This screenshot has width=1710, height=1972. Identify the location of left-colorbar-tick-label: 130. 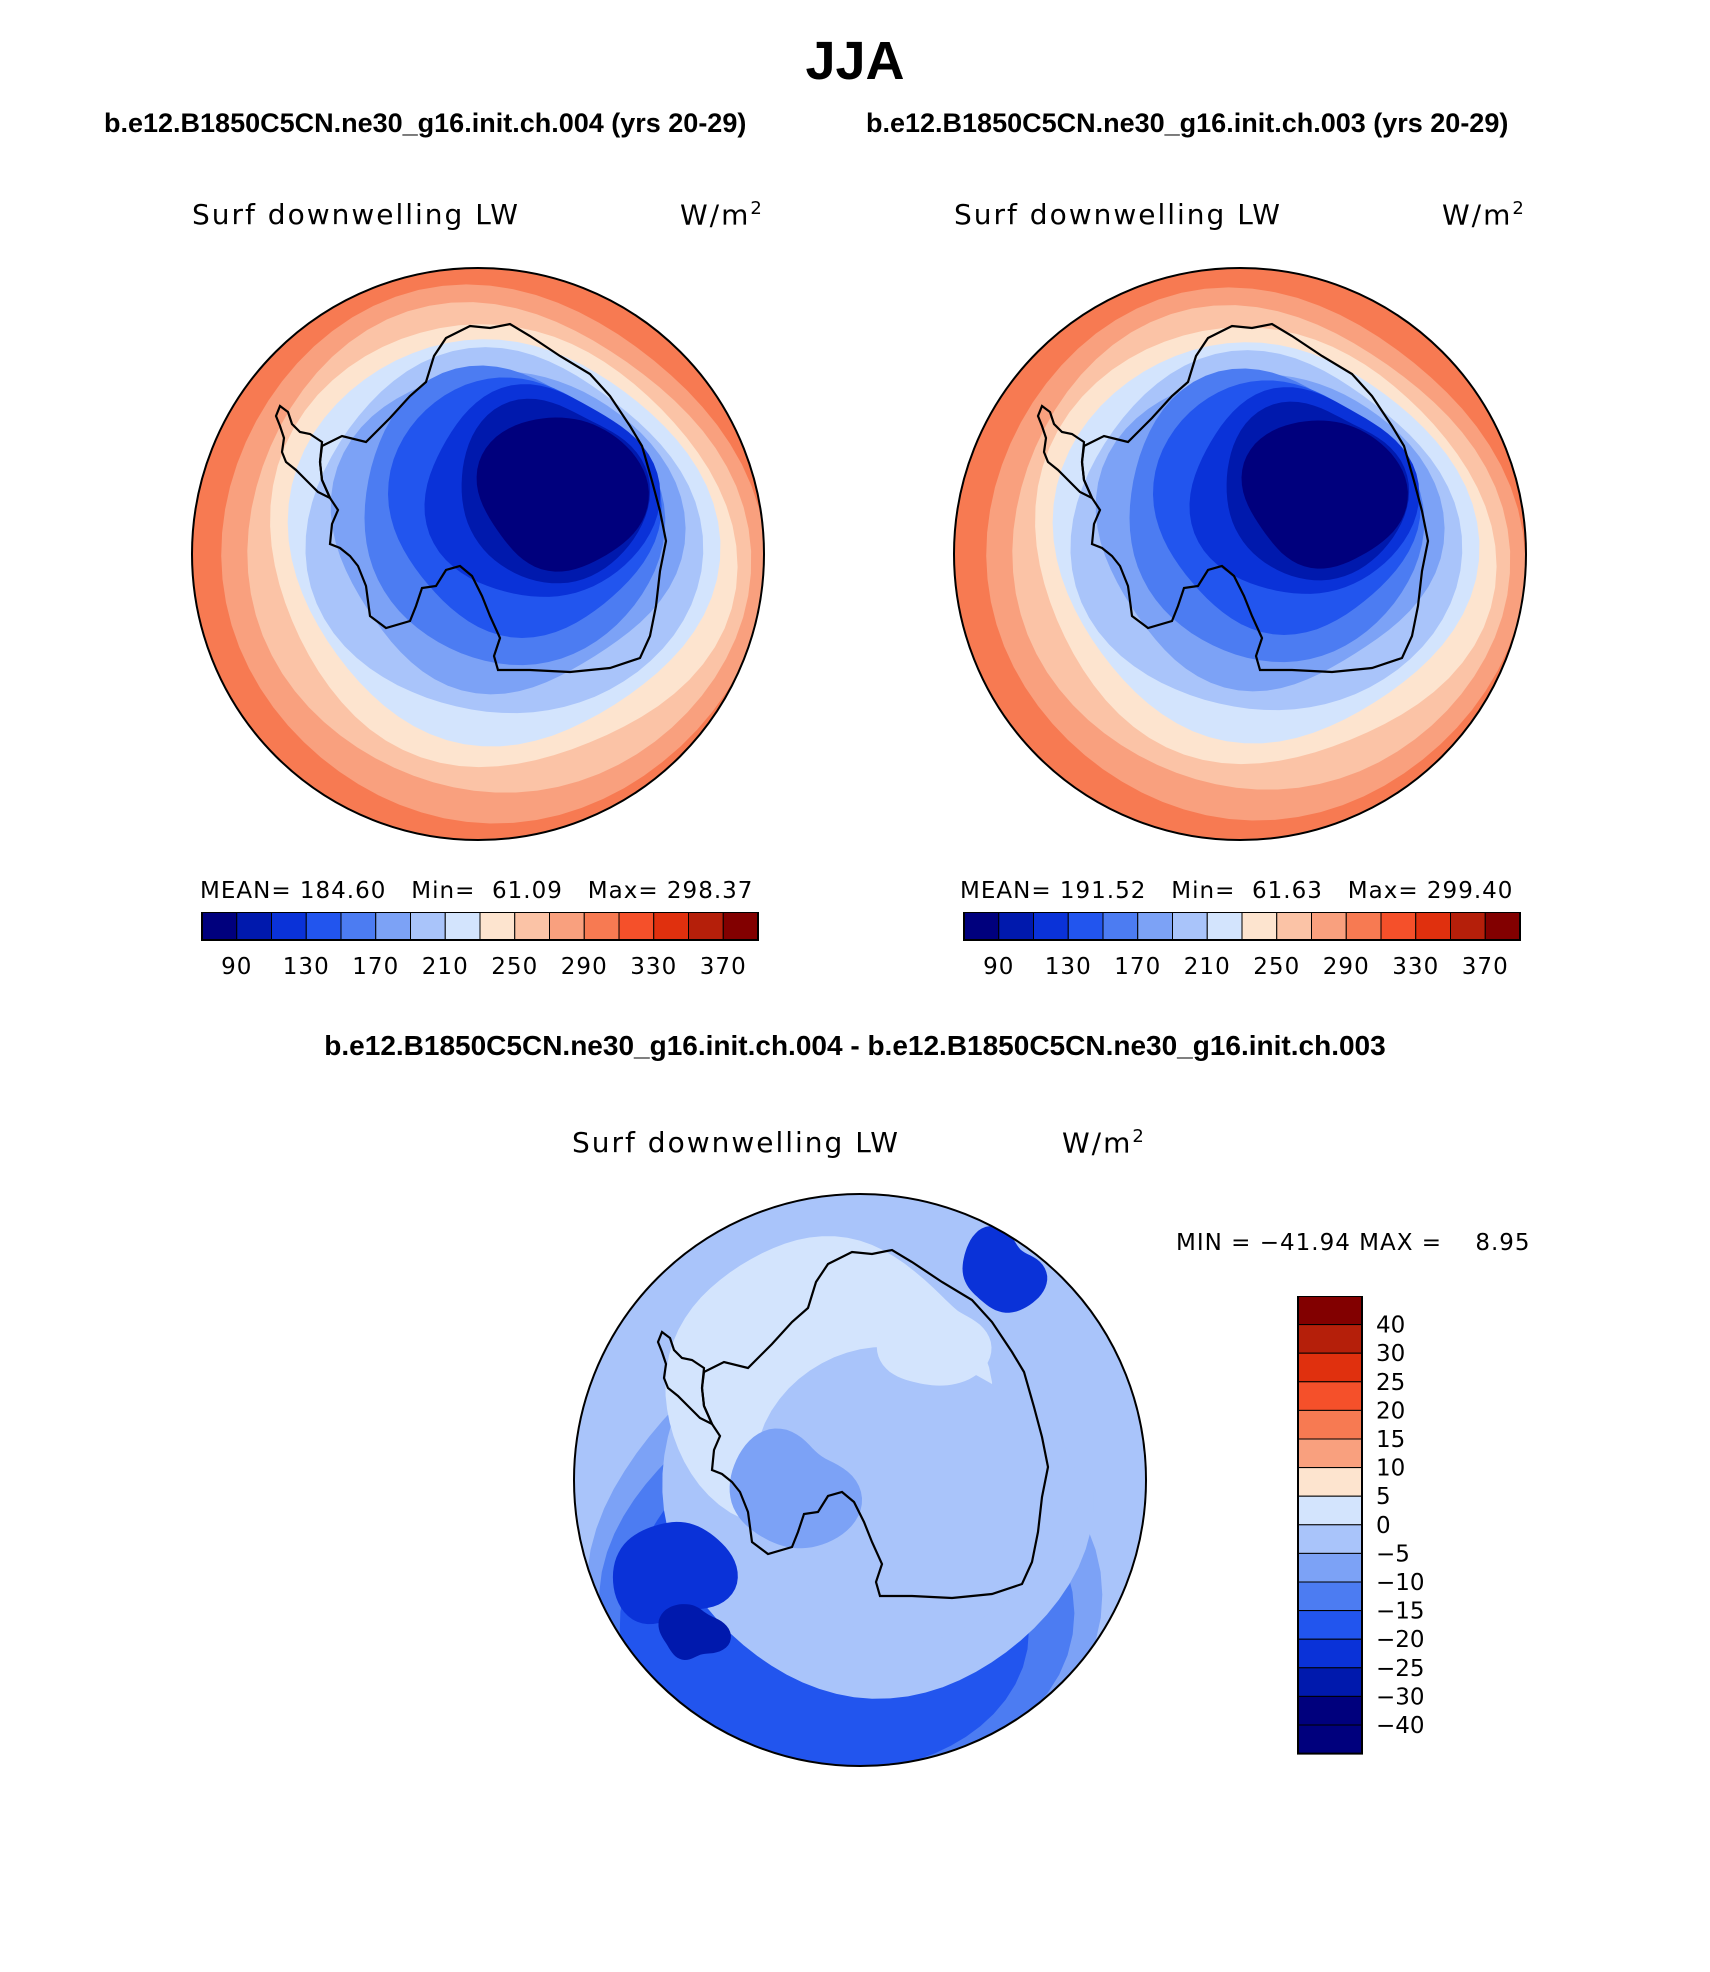
(306, 967).